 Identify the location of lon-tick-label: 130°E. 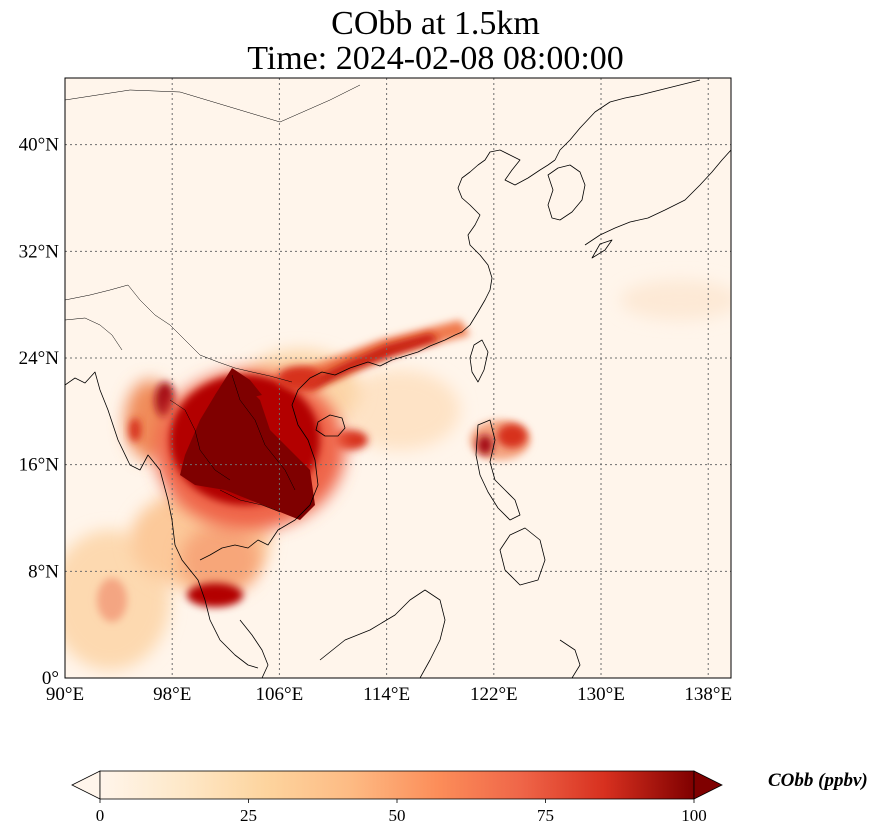
(601, 694).